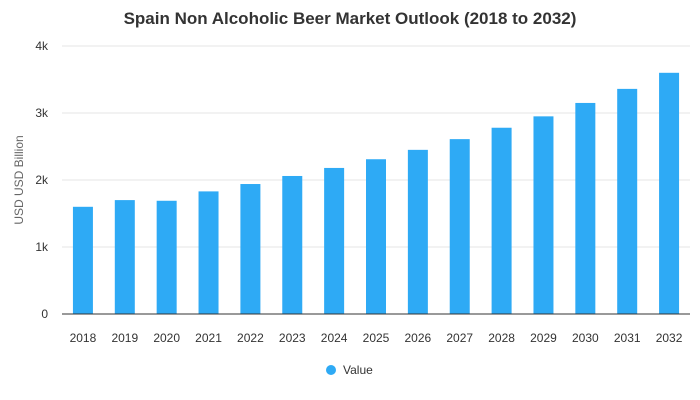  I want to click on x-tick-label: 2030, so click(585, 338).